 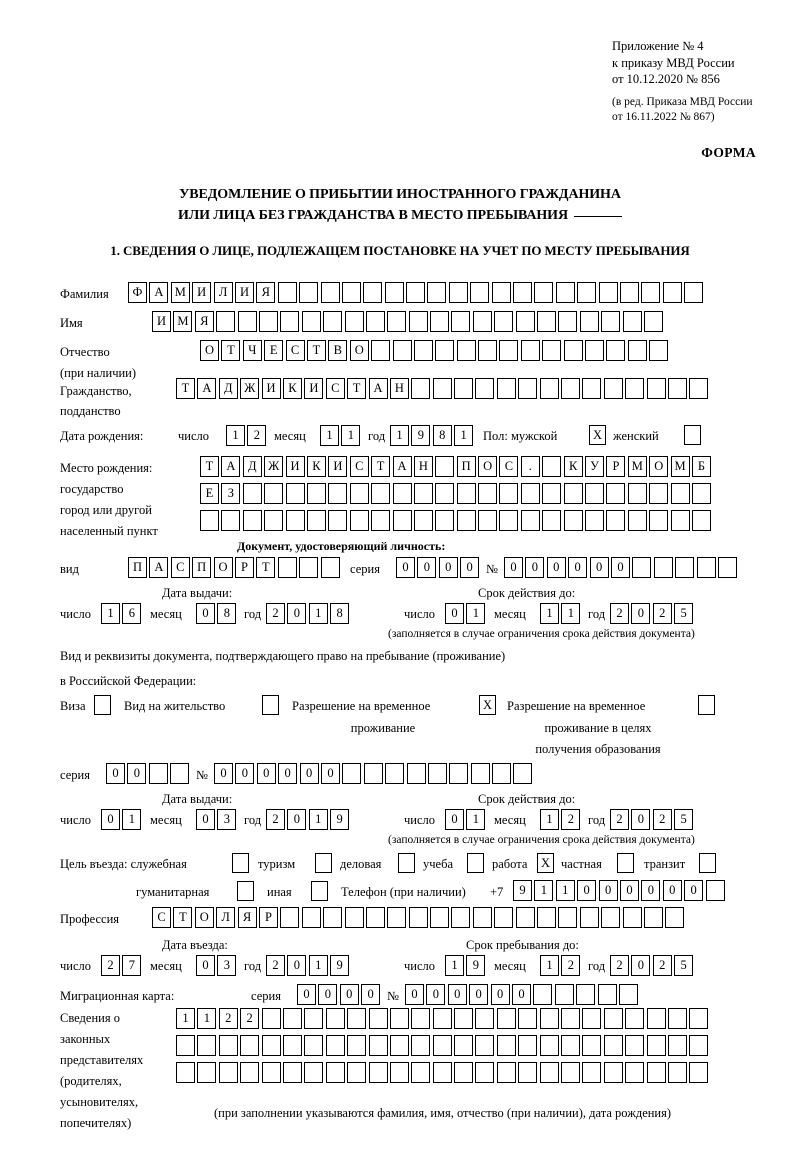 What do you see at coordinates (684, 819) in the screenshot?
I see `permit-valid-year-cell-4: 5` at bounding box center [684, 819].